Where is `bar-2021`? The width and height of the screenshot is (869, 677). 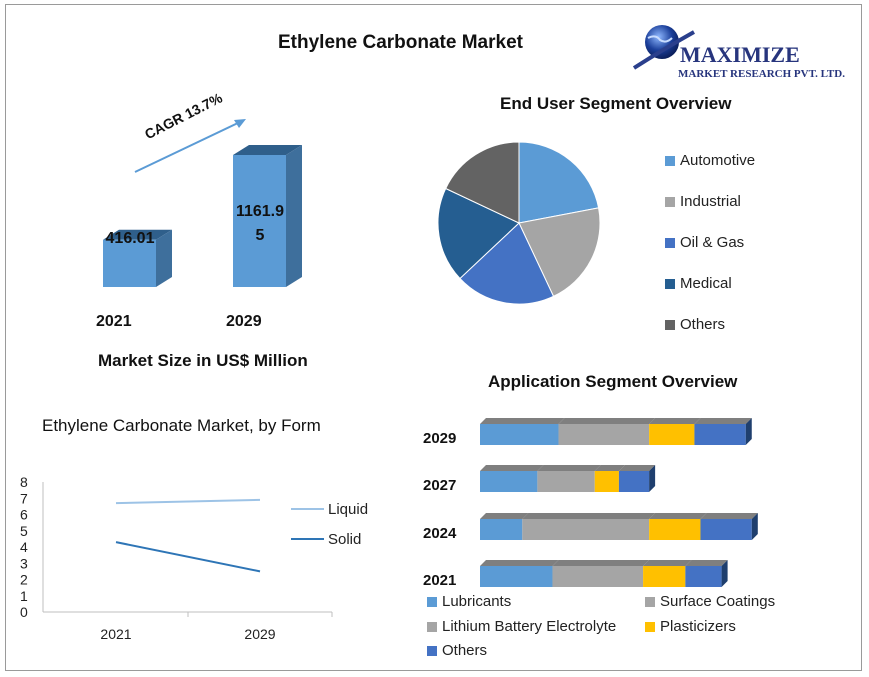 bar-2021 is located at coordinates (129, 263).